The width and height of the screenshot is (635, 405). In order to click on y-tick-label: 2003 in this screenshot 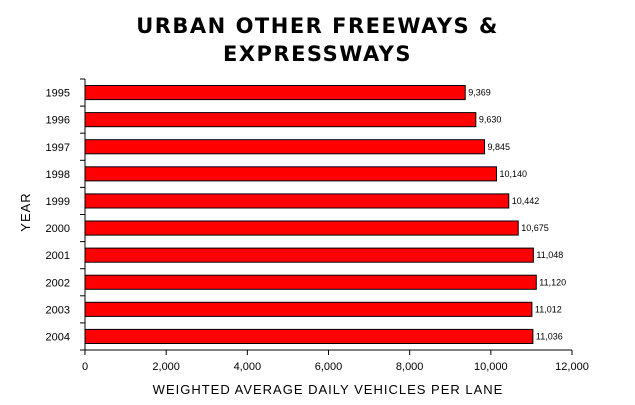, I will do `click(58, 310)`.